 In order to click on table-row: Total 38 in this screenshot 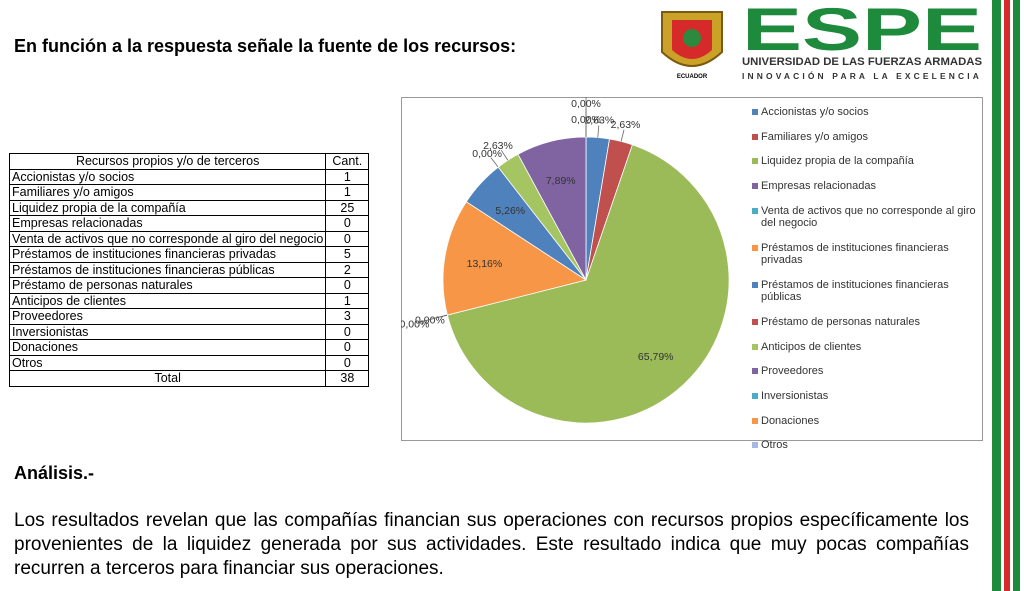, I will do `click(189, 378)`.